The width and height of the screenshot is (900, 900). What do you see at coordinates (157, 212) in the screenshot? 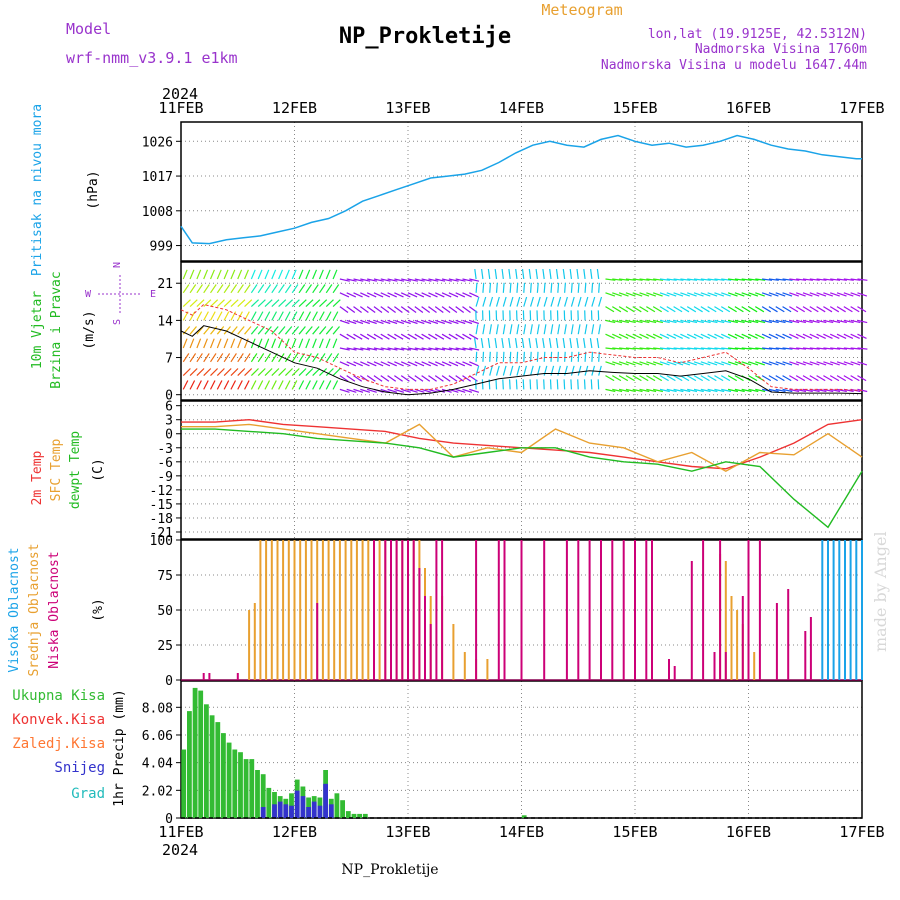
I see `ytick-label: 1008` at bounding box center [157, 212].